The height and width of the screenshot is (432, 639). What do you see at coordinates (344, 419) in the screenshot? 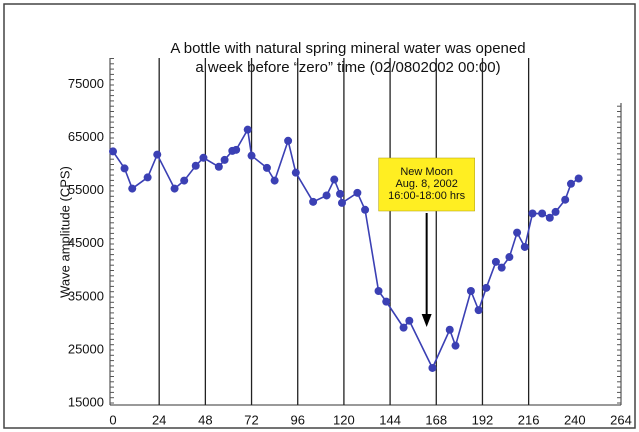
I see `x-tick-label: 120` at bounding box center [344, 419].